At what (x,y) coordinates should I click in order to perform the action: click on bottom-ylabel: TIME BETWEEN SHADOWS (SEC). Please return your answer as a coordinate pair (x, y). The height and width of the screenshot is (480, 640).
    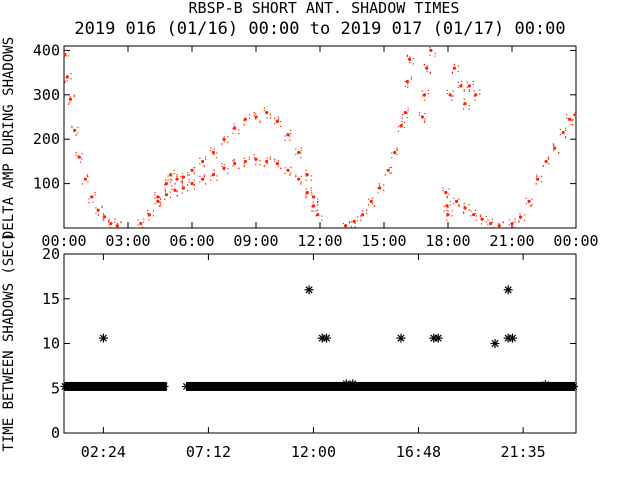
    Looking at the image, I should click on (9, 341).